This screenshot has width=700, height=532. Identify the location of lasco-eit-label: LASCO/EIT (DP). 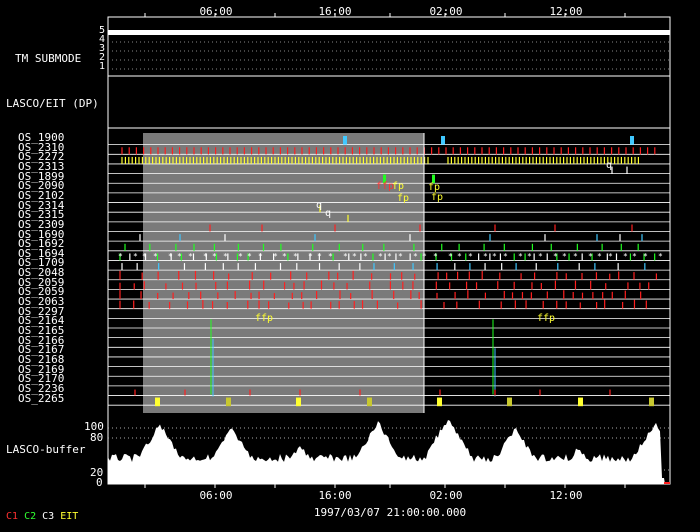
(52, 103).